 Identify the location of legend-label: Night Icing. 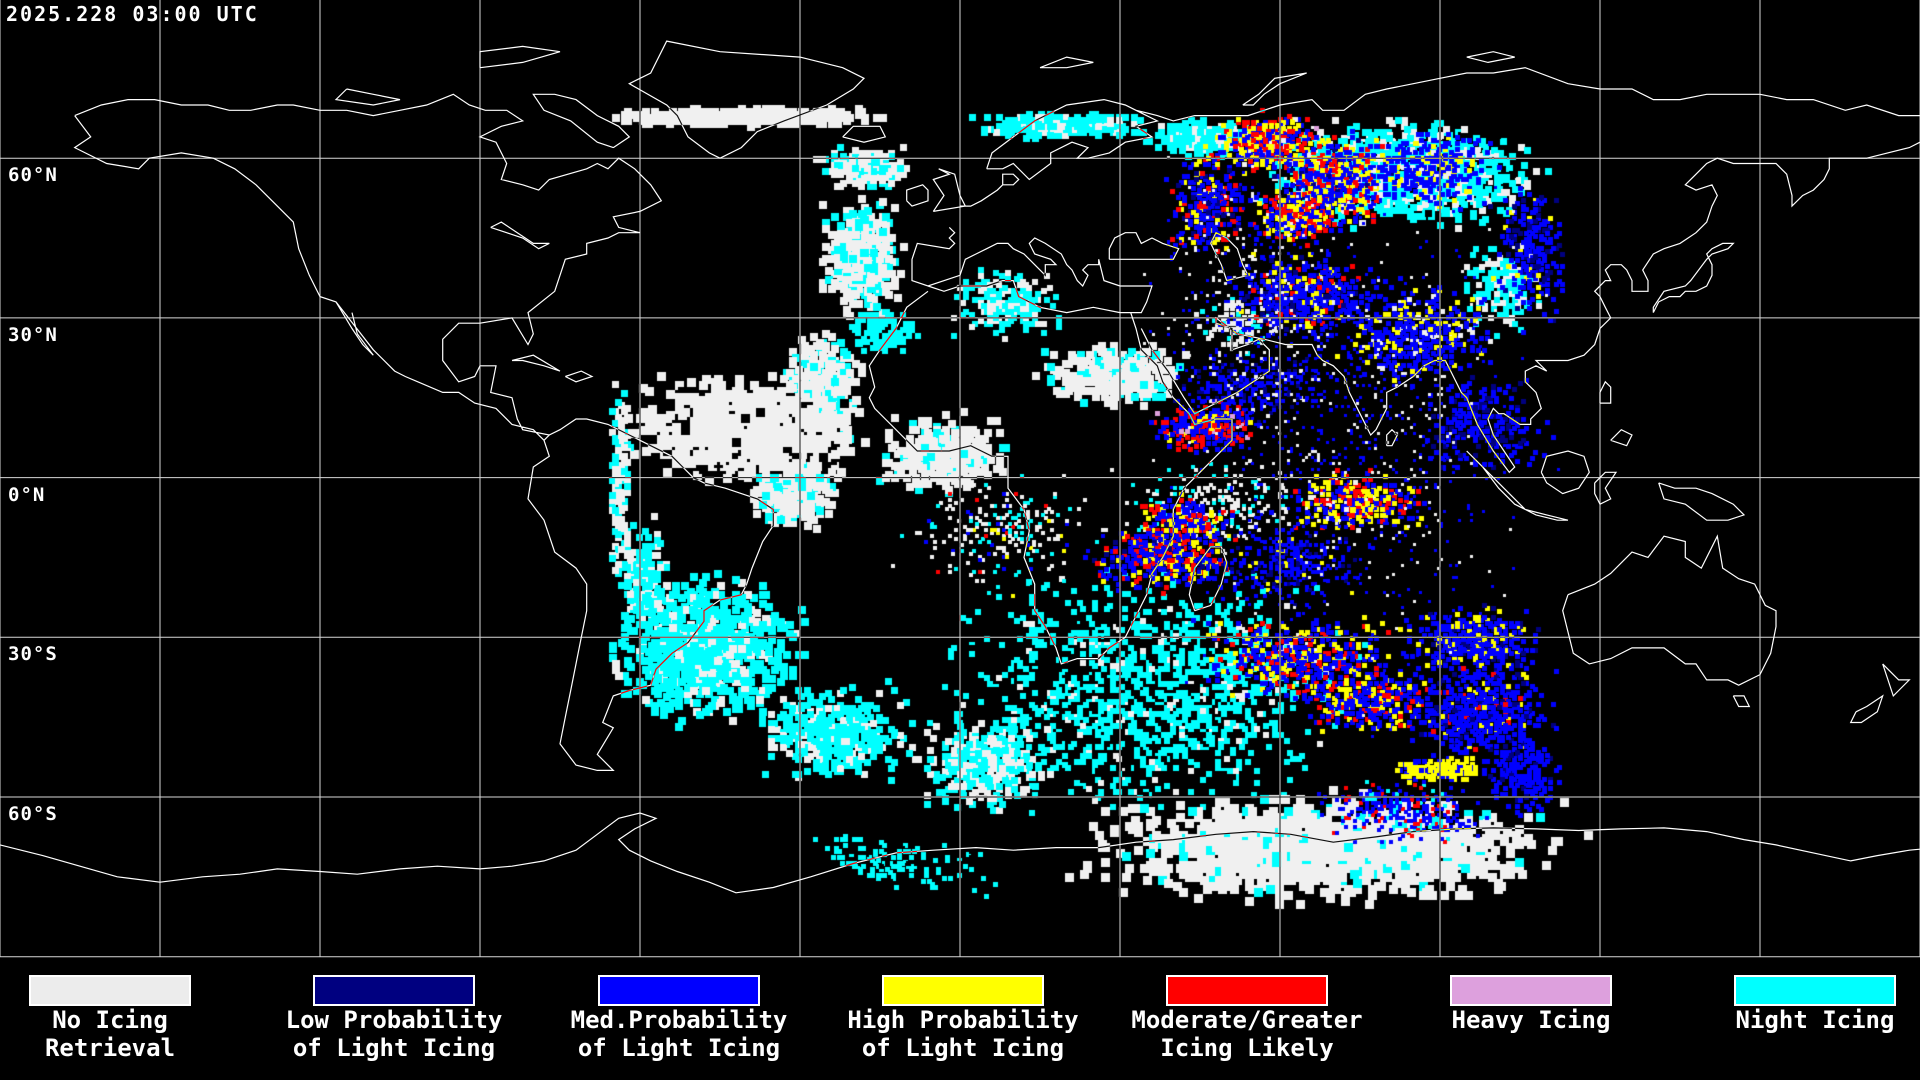
(1815, 1020).